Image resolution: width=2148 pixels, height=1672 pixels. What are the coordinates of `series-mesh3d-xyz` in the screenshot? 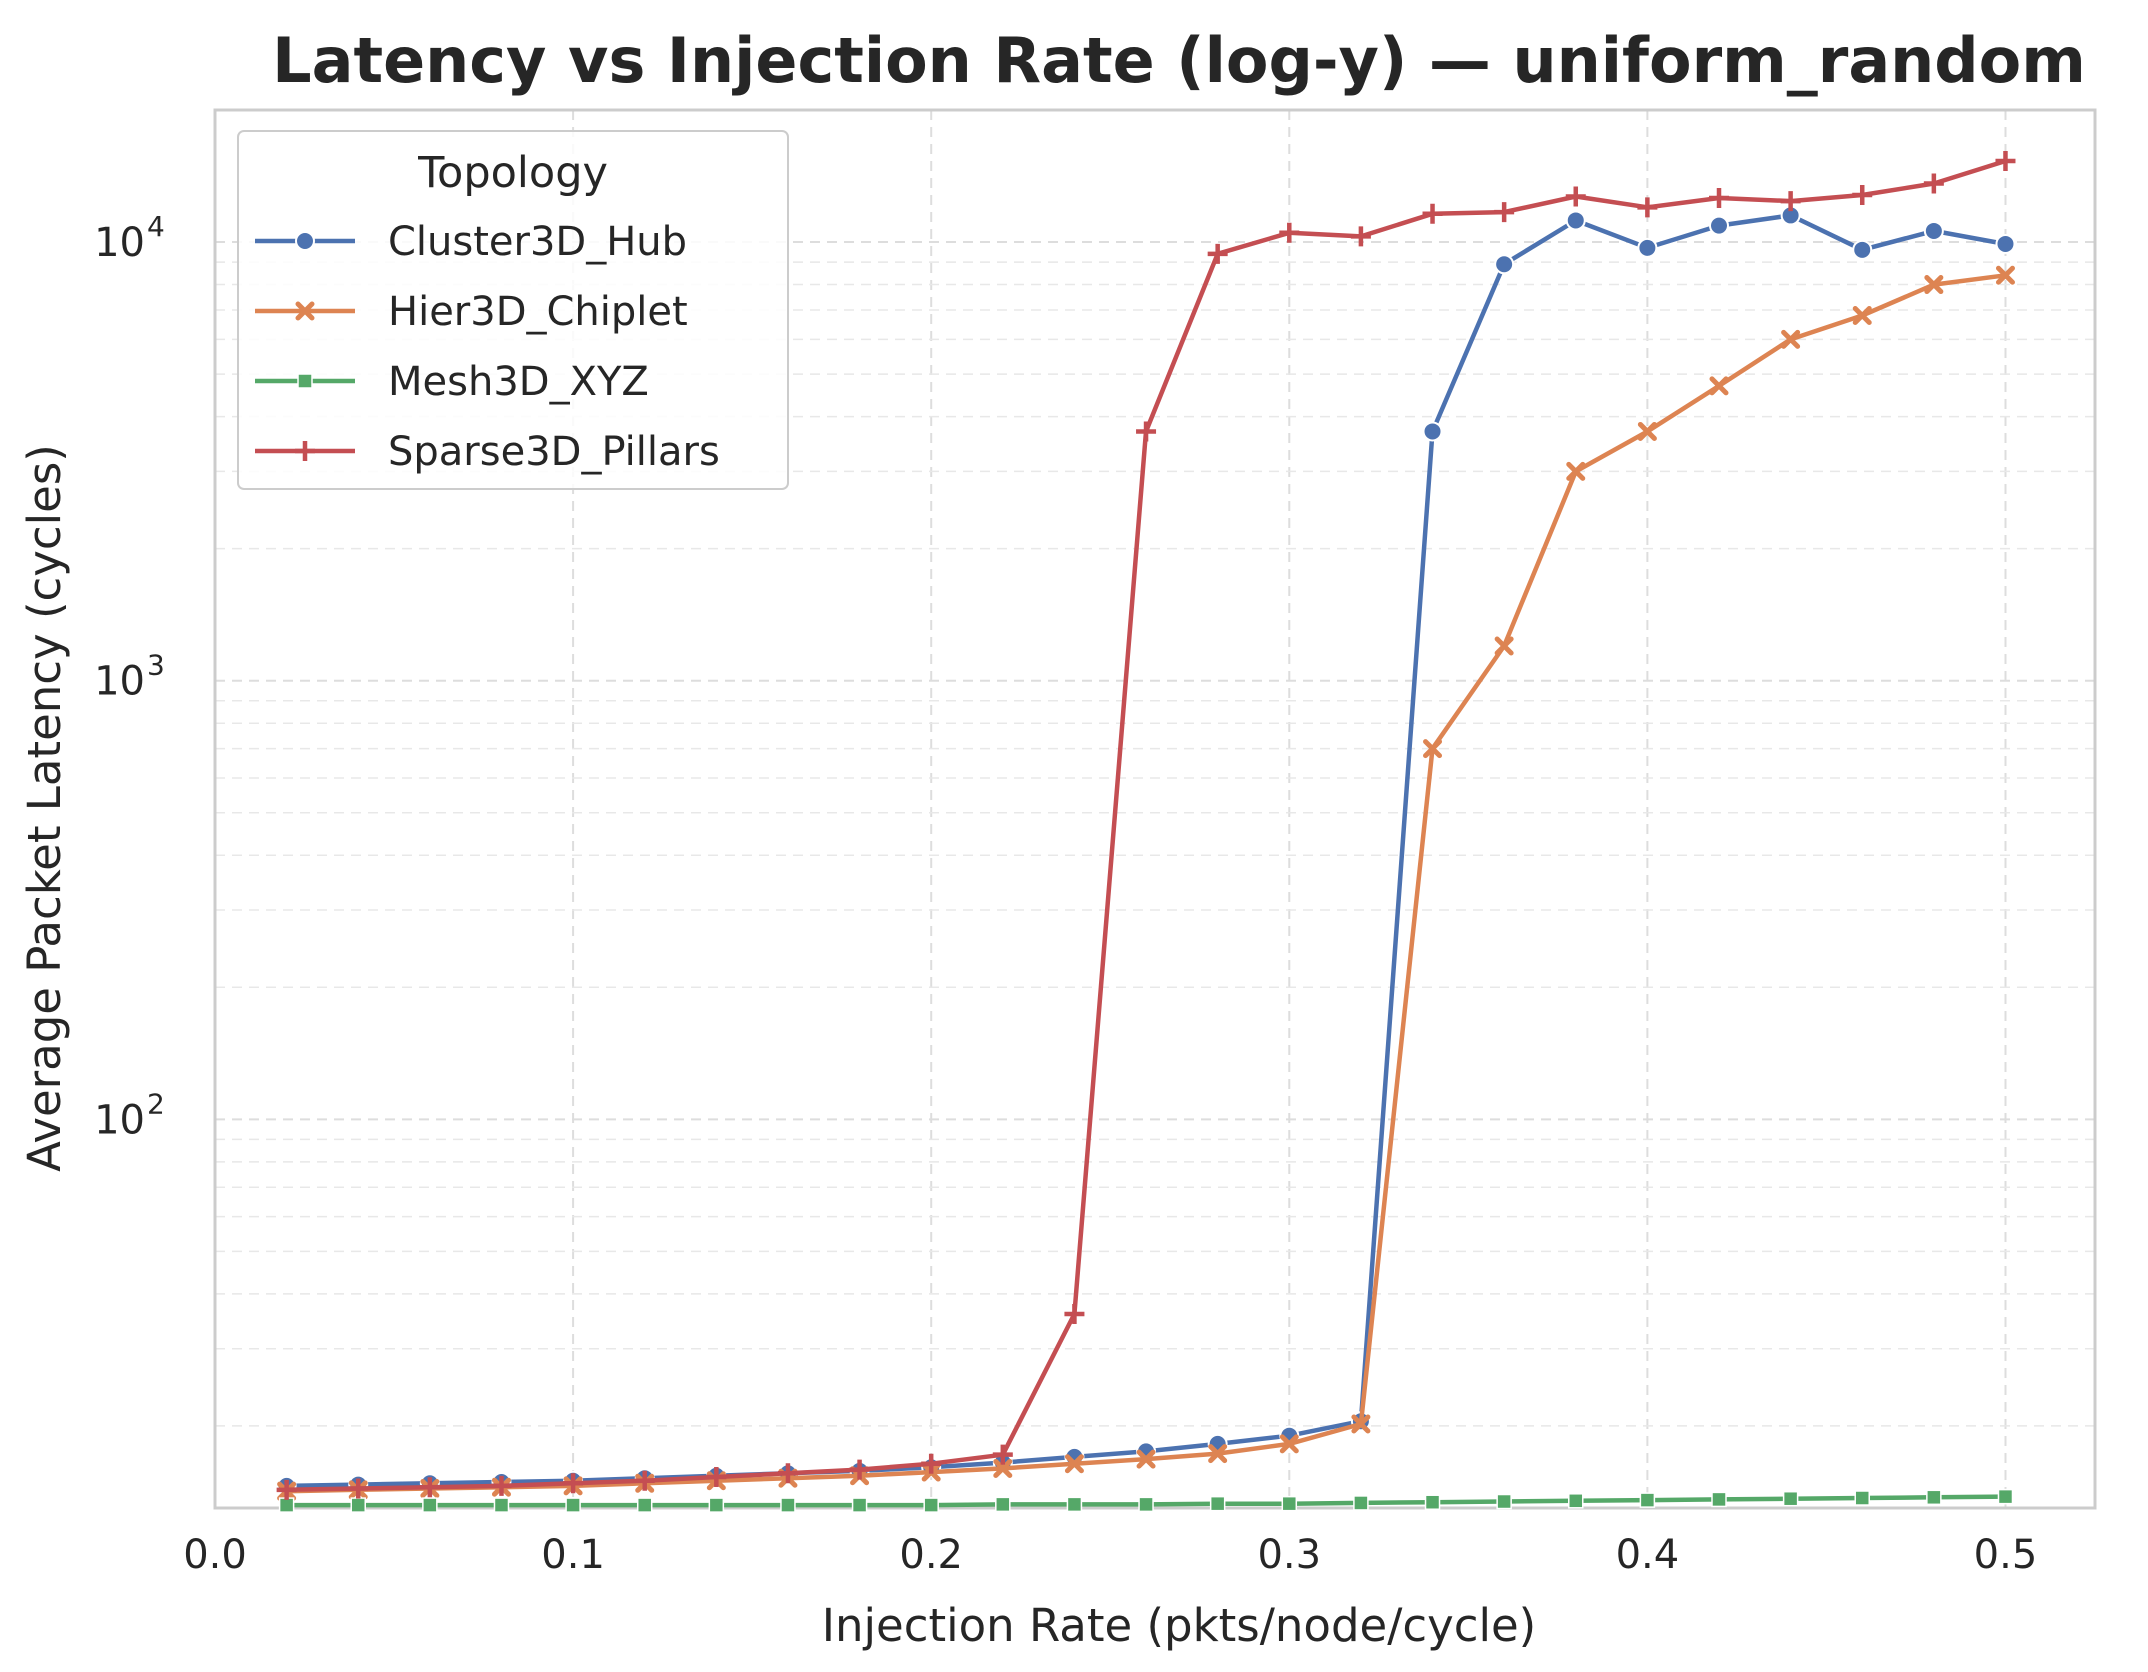 It's located at (1146, 1500).